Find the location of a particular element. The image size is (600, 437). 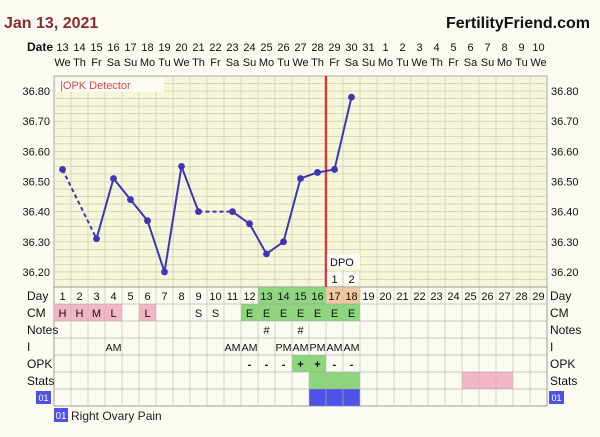

weekday-label: Mo is located at coordinates (266, 63).